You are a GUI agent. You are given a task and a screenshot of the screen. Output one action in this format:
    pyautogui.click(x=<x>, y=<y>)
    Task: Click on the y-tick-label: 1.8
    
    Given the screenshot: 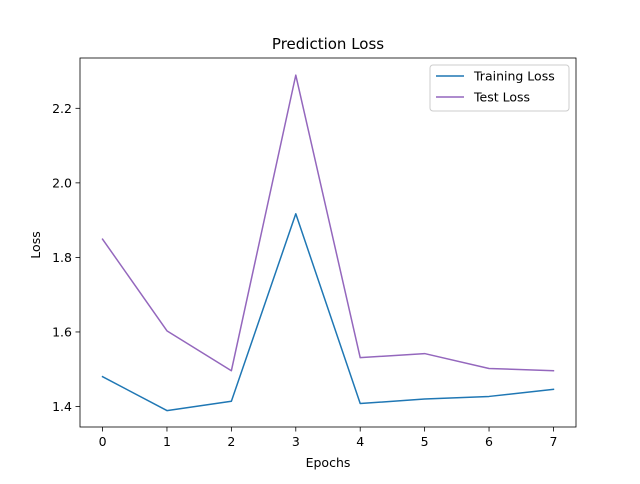 What is the action you would take?
    pyautogui.click(x=62, y=257)
    